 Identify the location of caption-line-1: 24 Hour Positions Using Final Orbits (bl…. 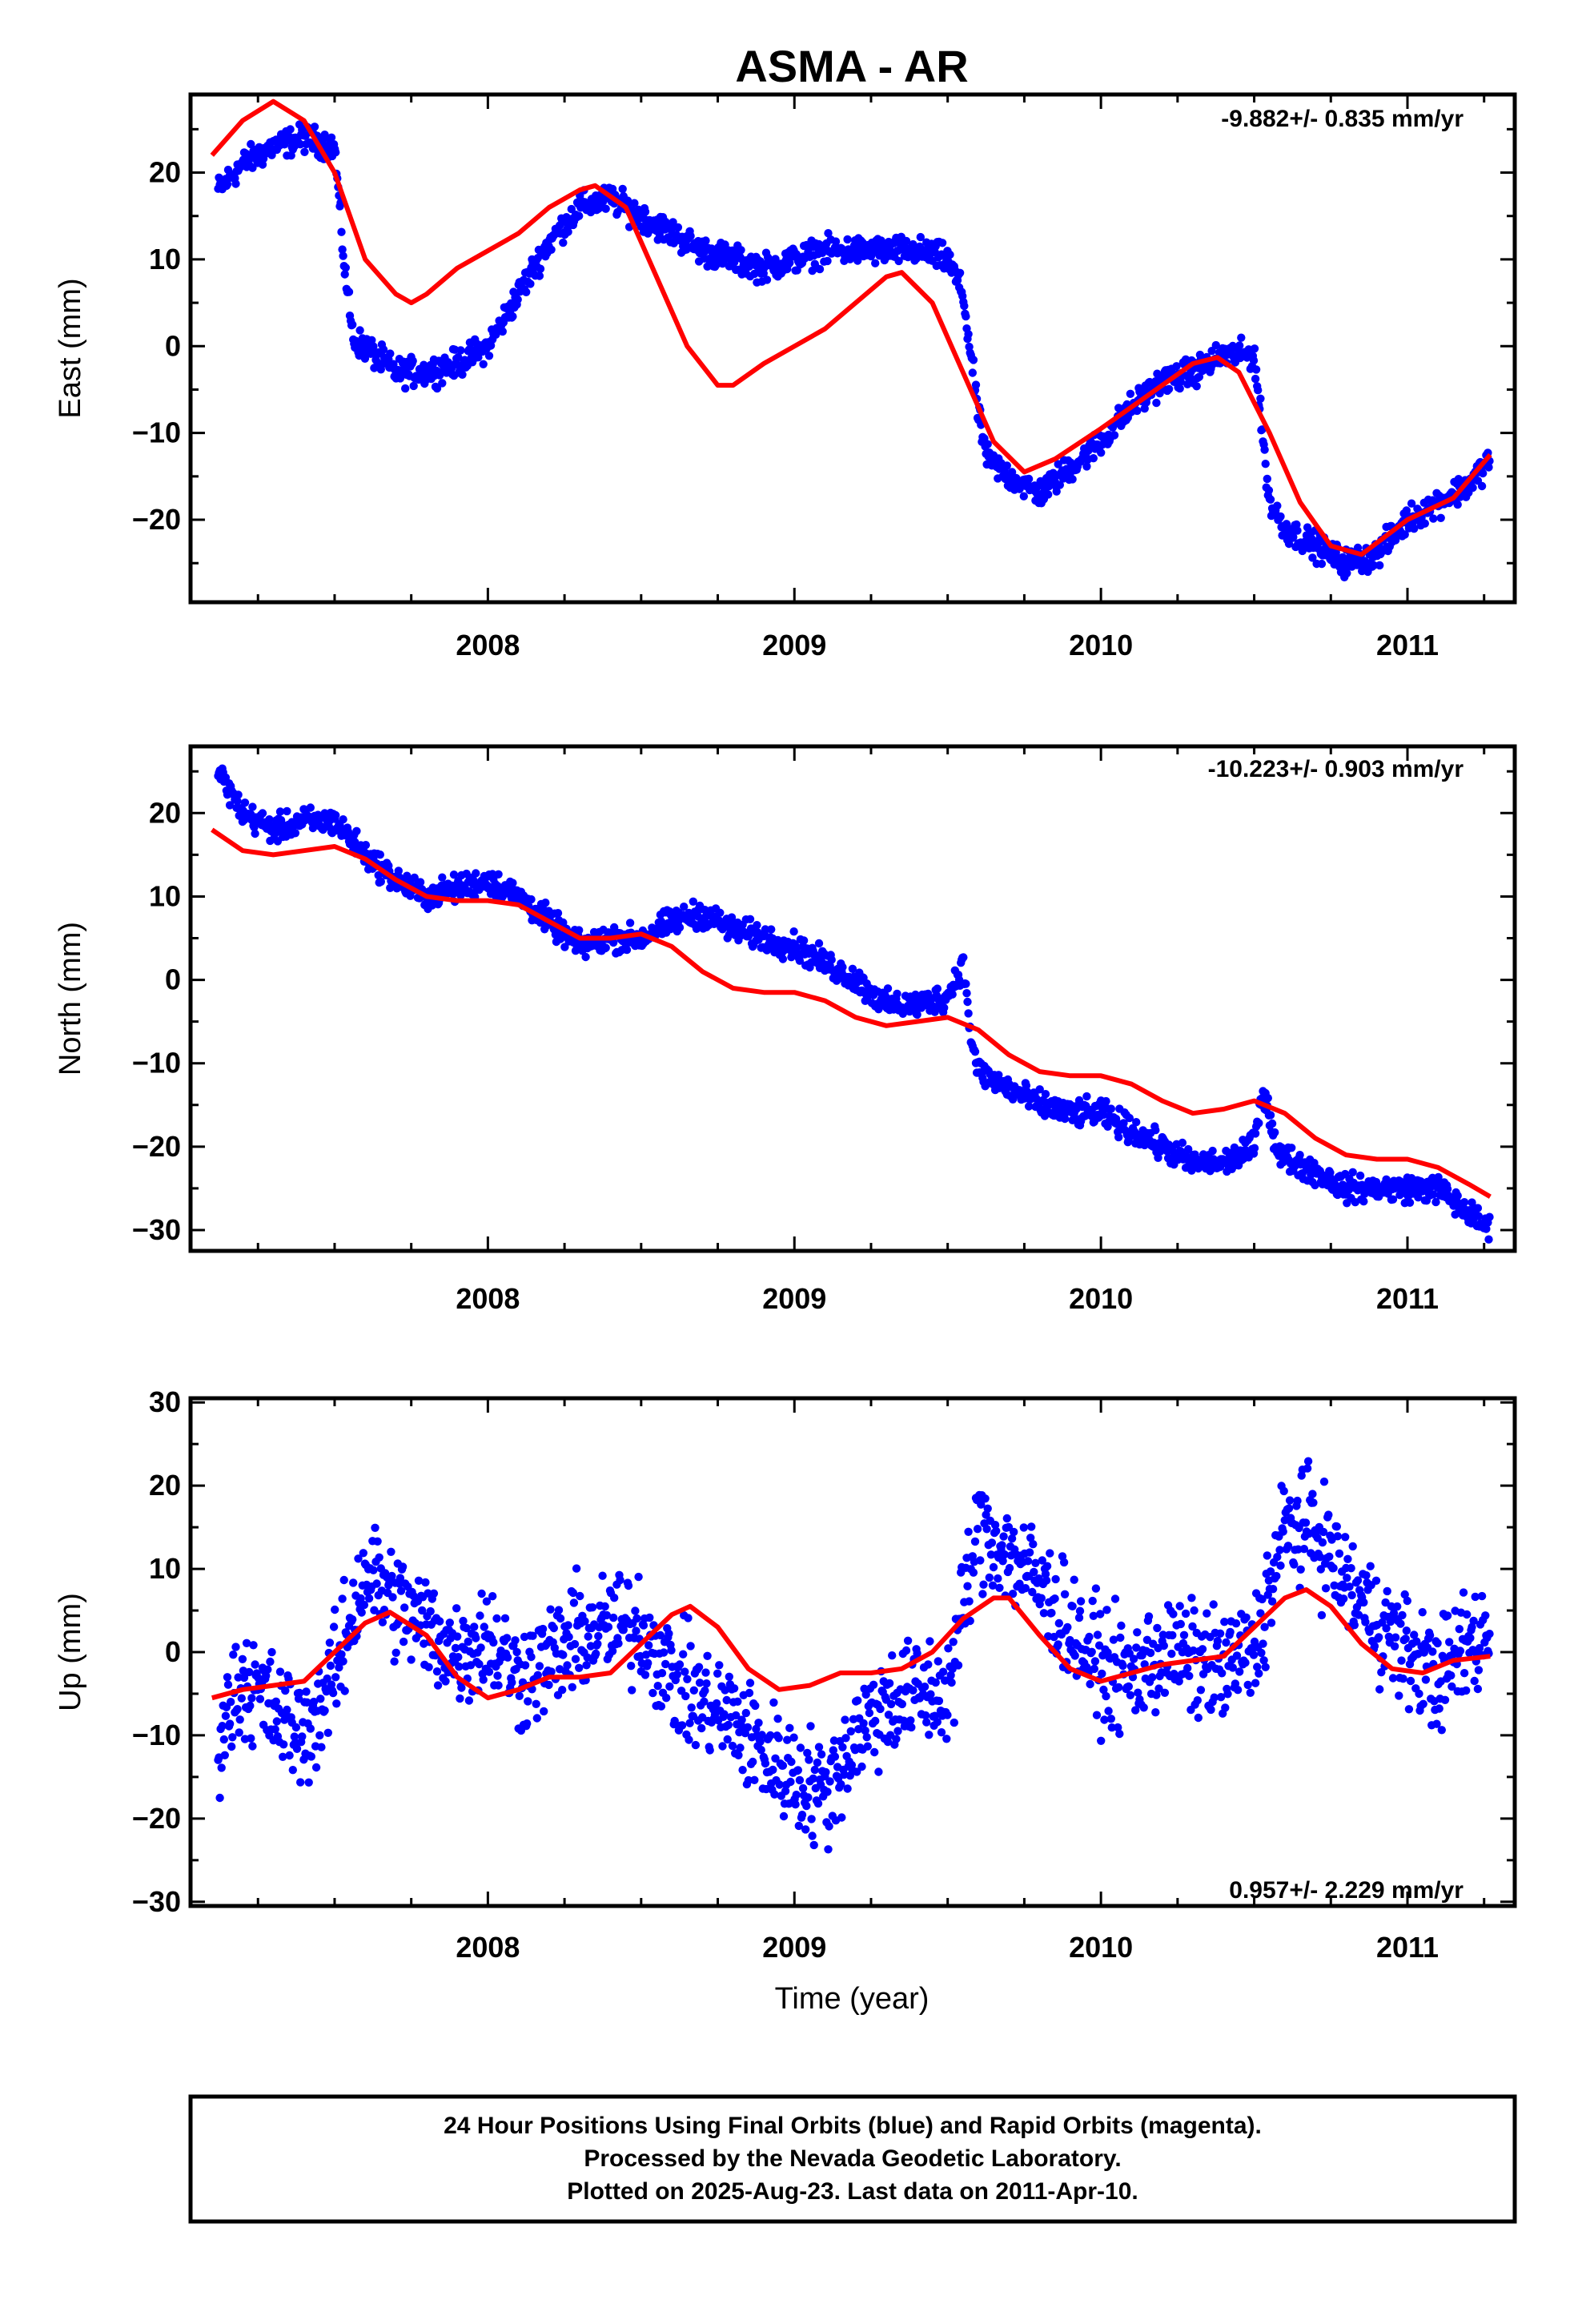
(853, 2126).